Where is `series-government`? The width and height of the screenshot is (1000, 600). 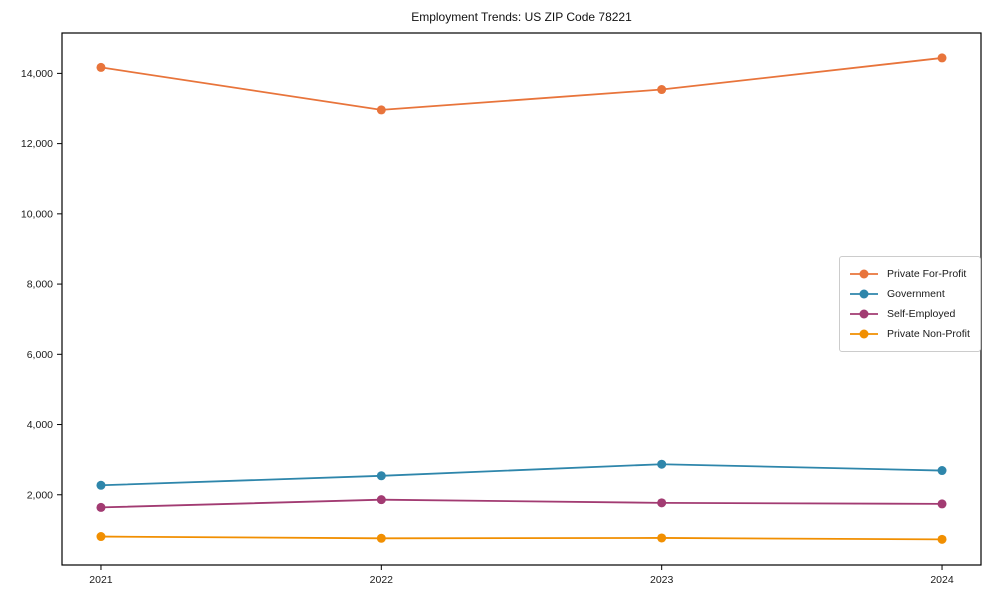
series-government is located at coordinates (521, 474).